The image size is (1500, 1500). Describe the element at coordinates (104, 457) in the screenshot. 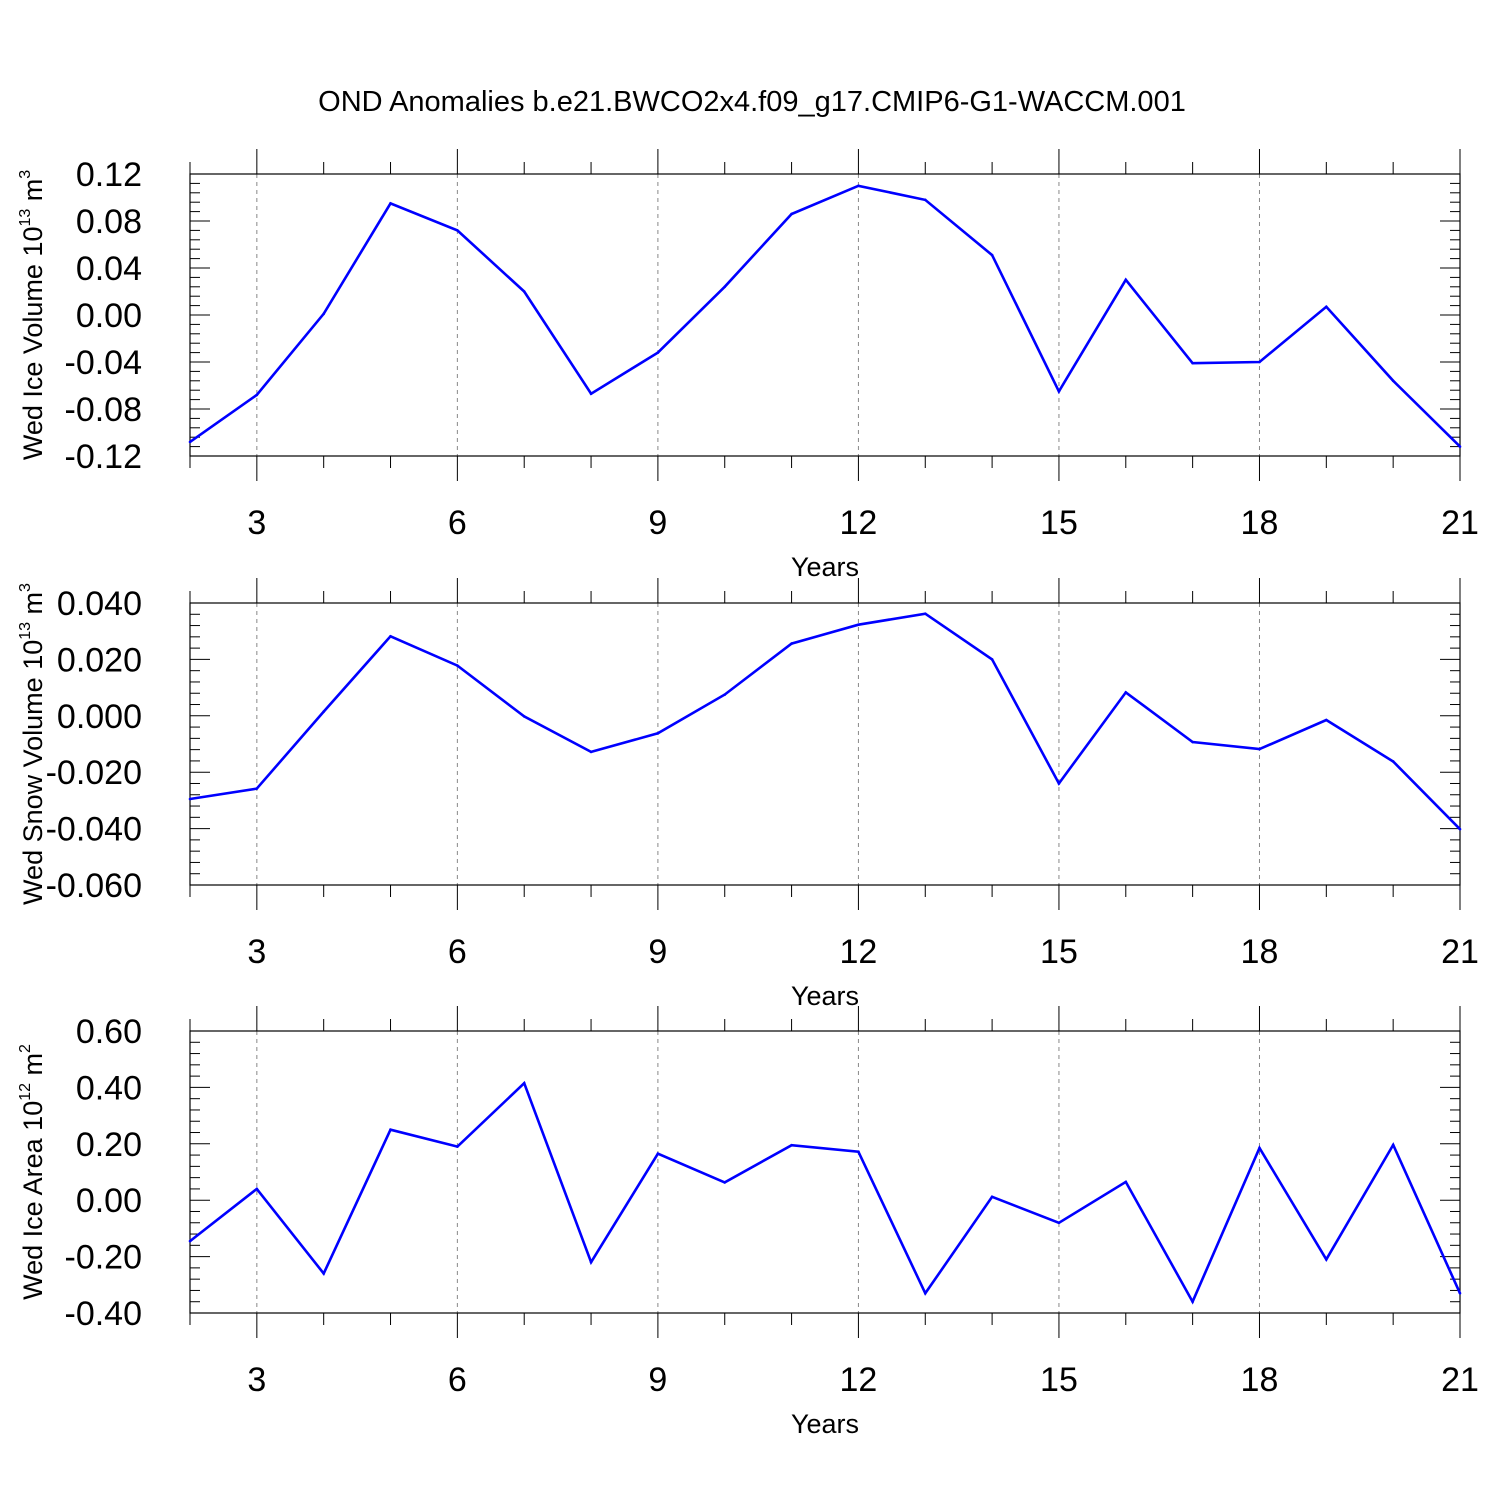

I see `y-tick-label: -0.12` at that location.